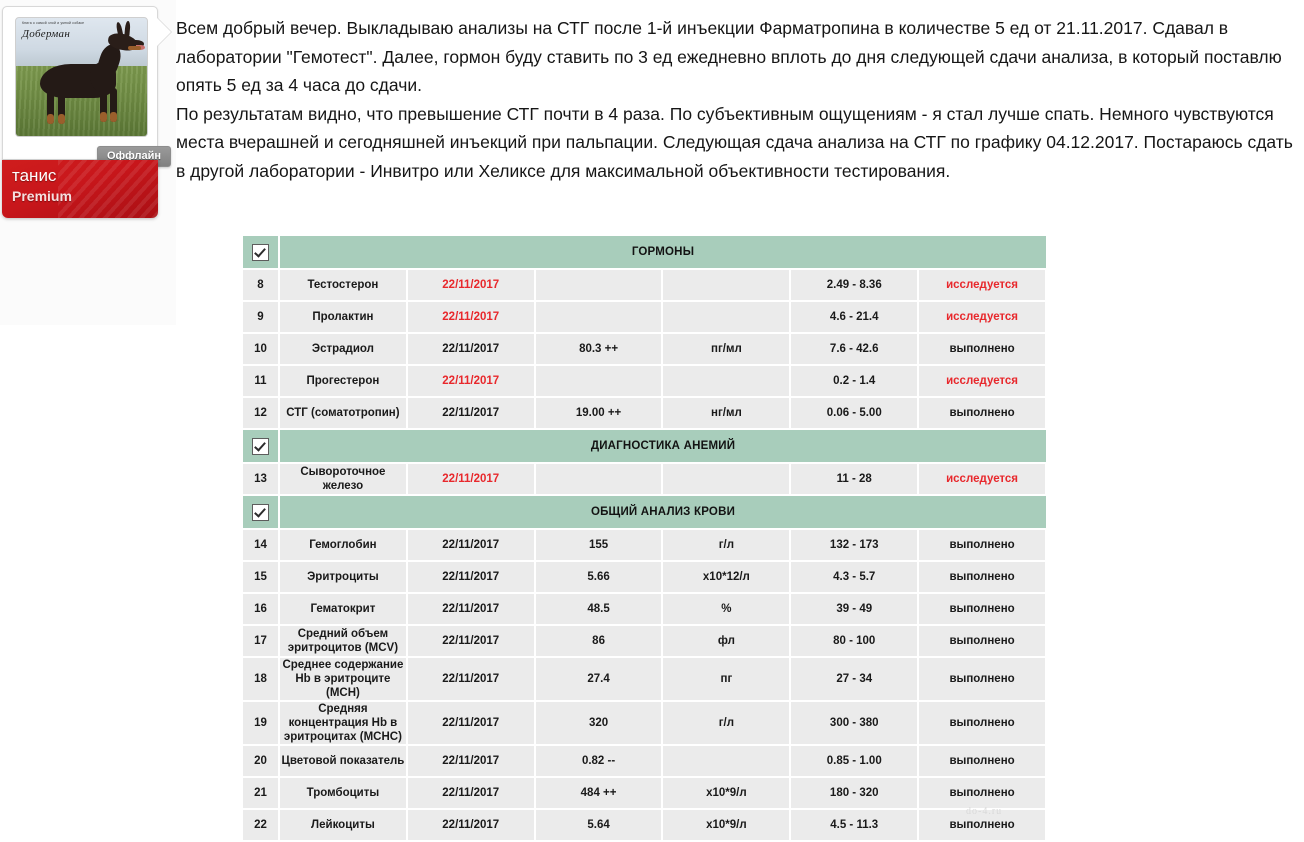  What do you see at coordinates (727, 679) in the screenshot?
I see `row-unit: пг` at bounding box center [727, 679].